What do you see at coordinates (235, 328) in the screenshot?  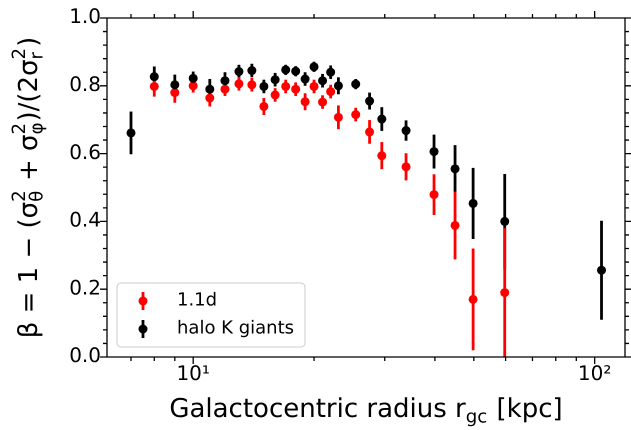 I see `legend-label: halo K giants` at bounding box center [235, 328].